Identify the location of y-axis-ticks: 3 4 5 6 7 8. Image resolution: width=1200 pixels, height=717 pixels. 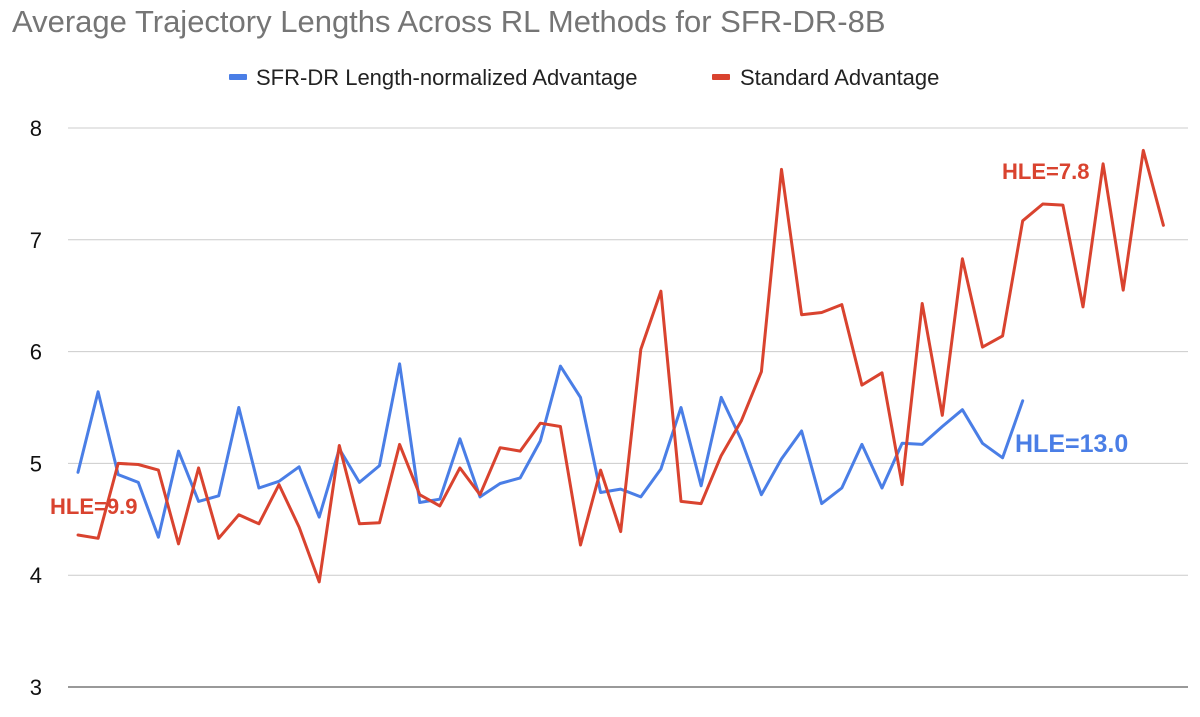
(36, 408).